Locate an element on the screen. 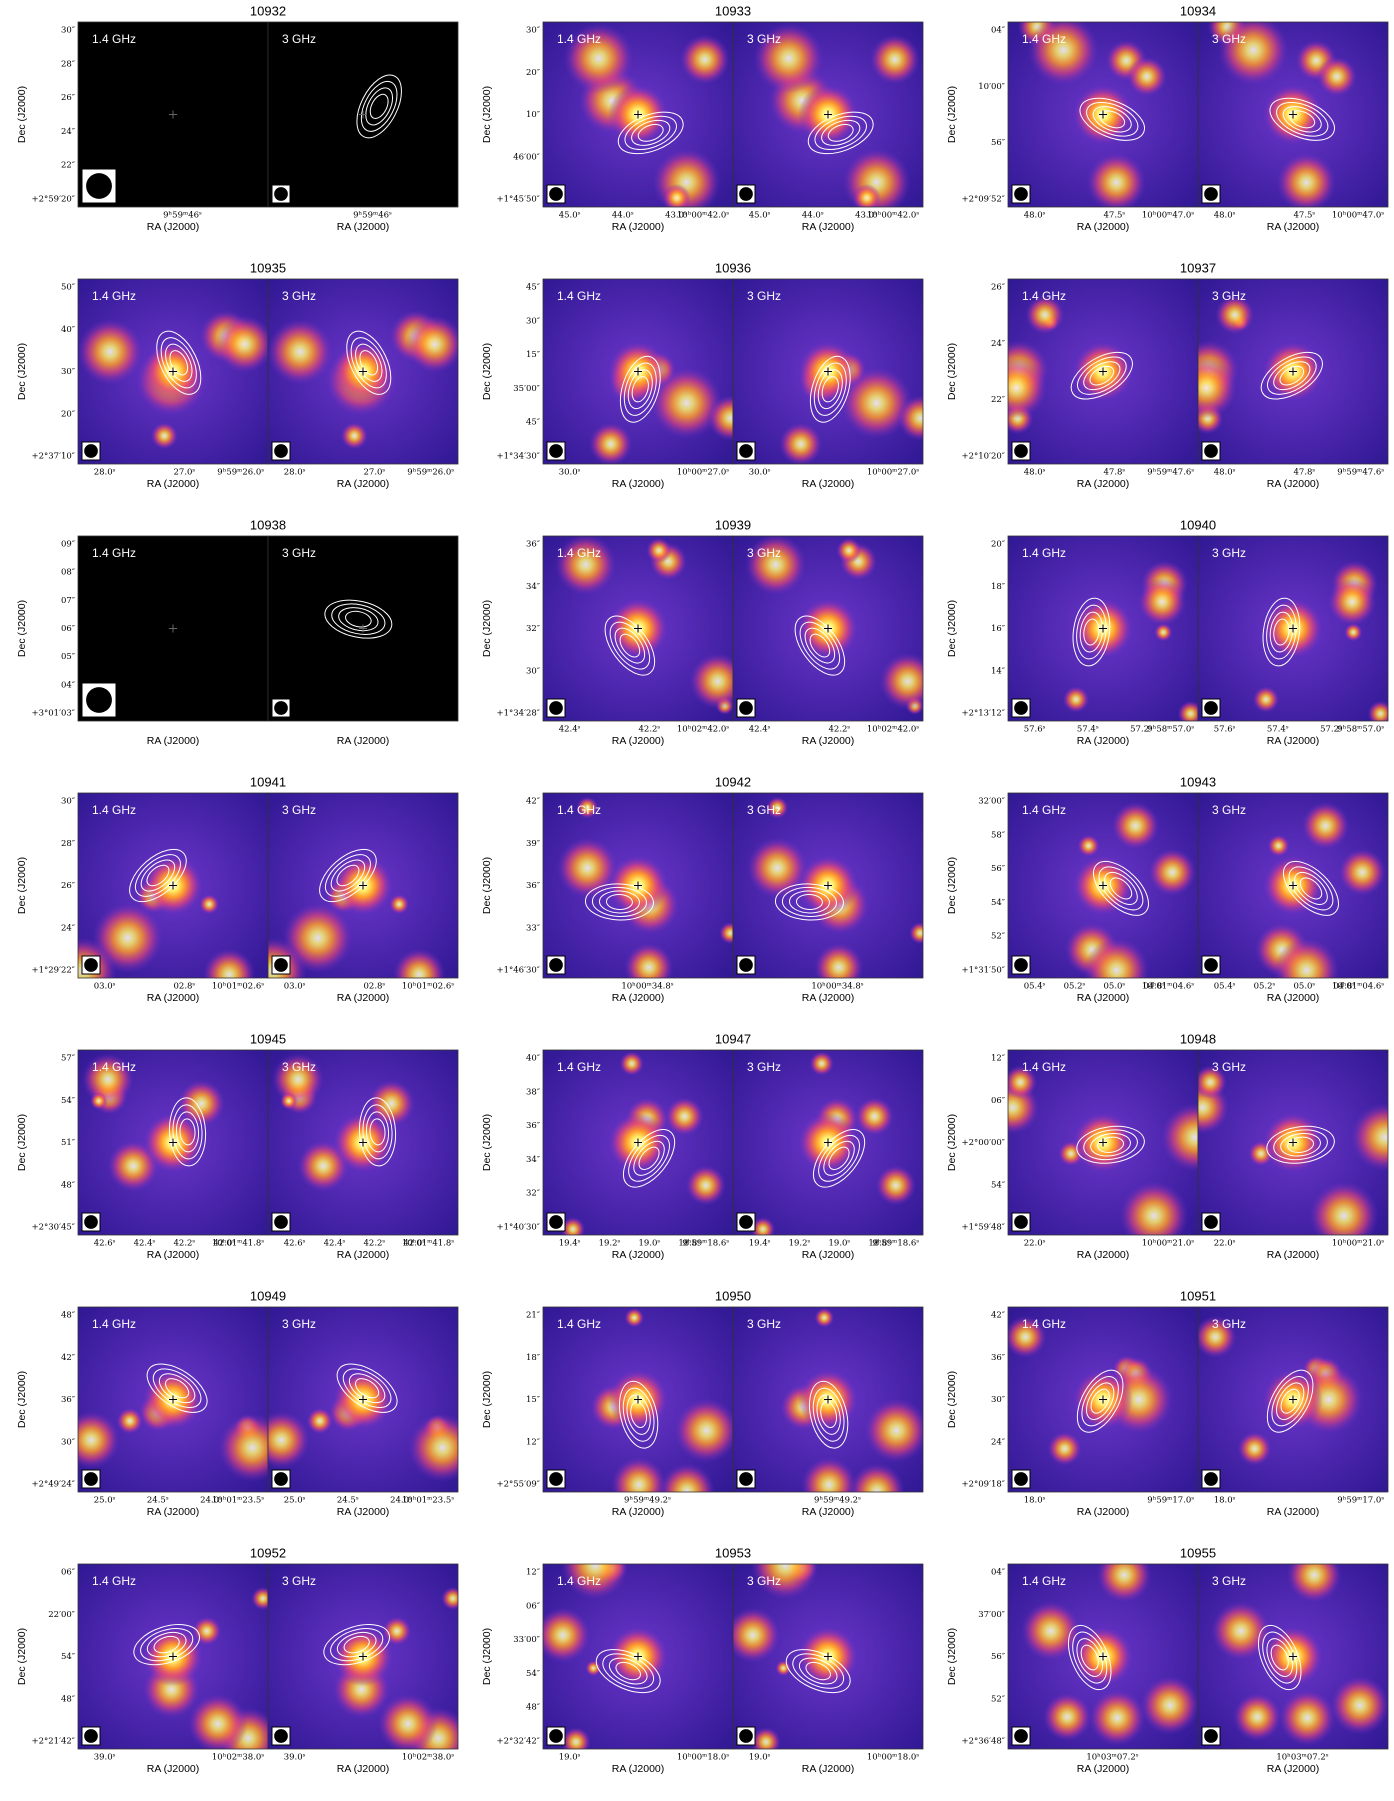  ra-tick-label: 47.8ˢ is located at coordinates (1305, 473).